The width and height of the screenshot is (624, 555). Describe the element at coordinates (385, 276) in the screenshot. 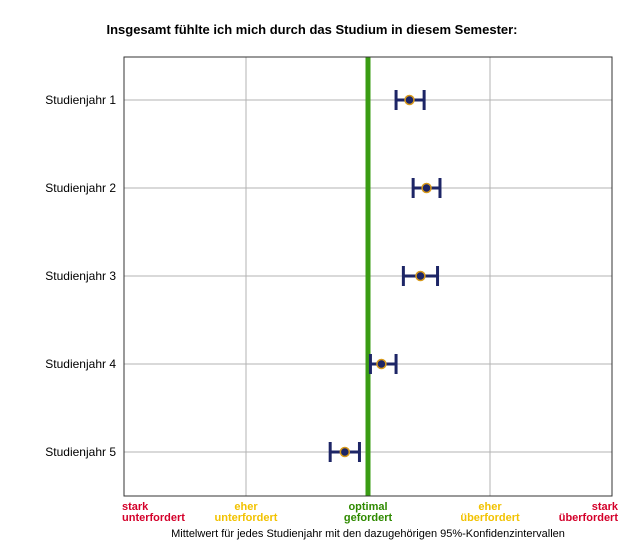

I see `mean-points` at that location.